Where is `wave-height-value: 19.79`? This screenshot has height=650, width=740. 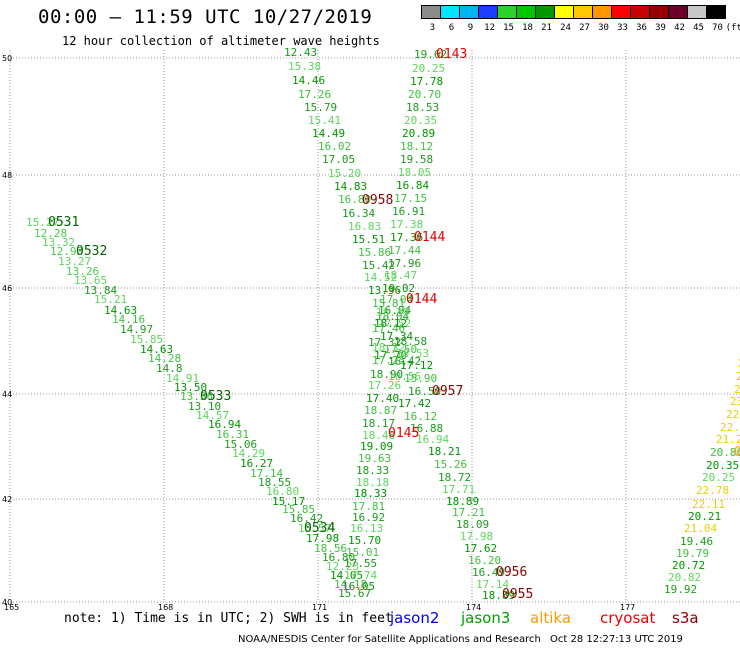 wave-height-value: 19.79 is located at coordinates (692, 553).